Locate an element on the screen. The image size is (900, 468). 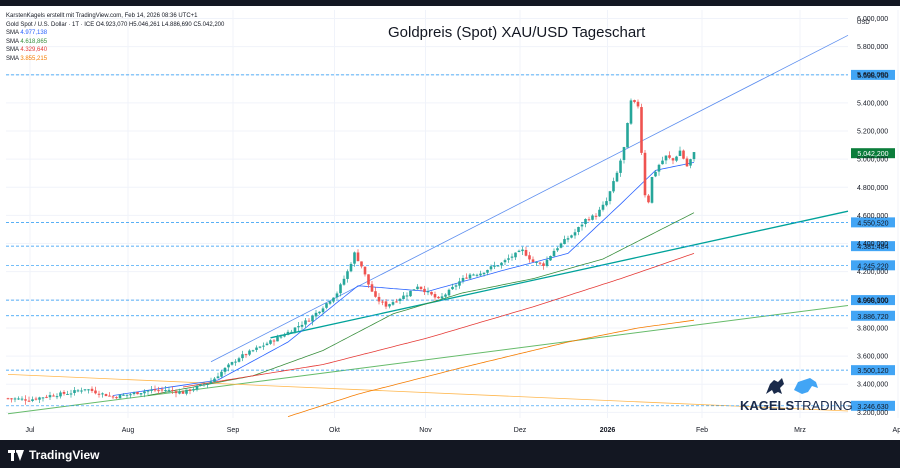
level-label: 4.550,520 is located at coordinates (872, 223).